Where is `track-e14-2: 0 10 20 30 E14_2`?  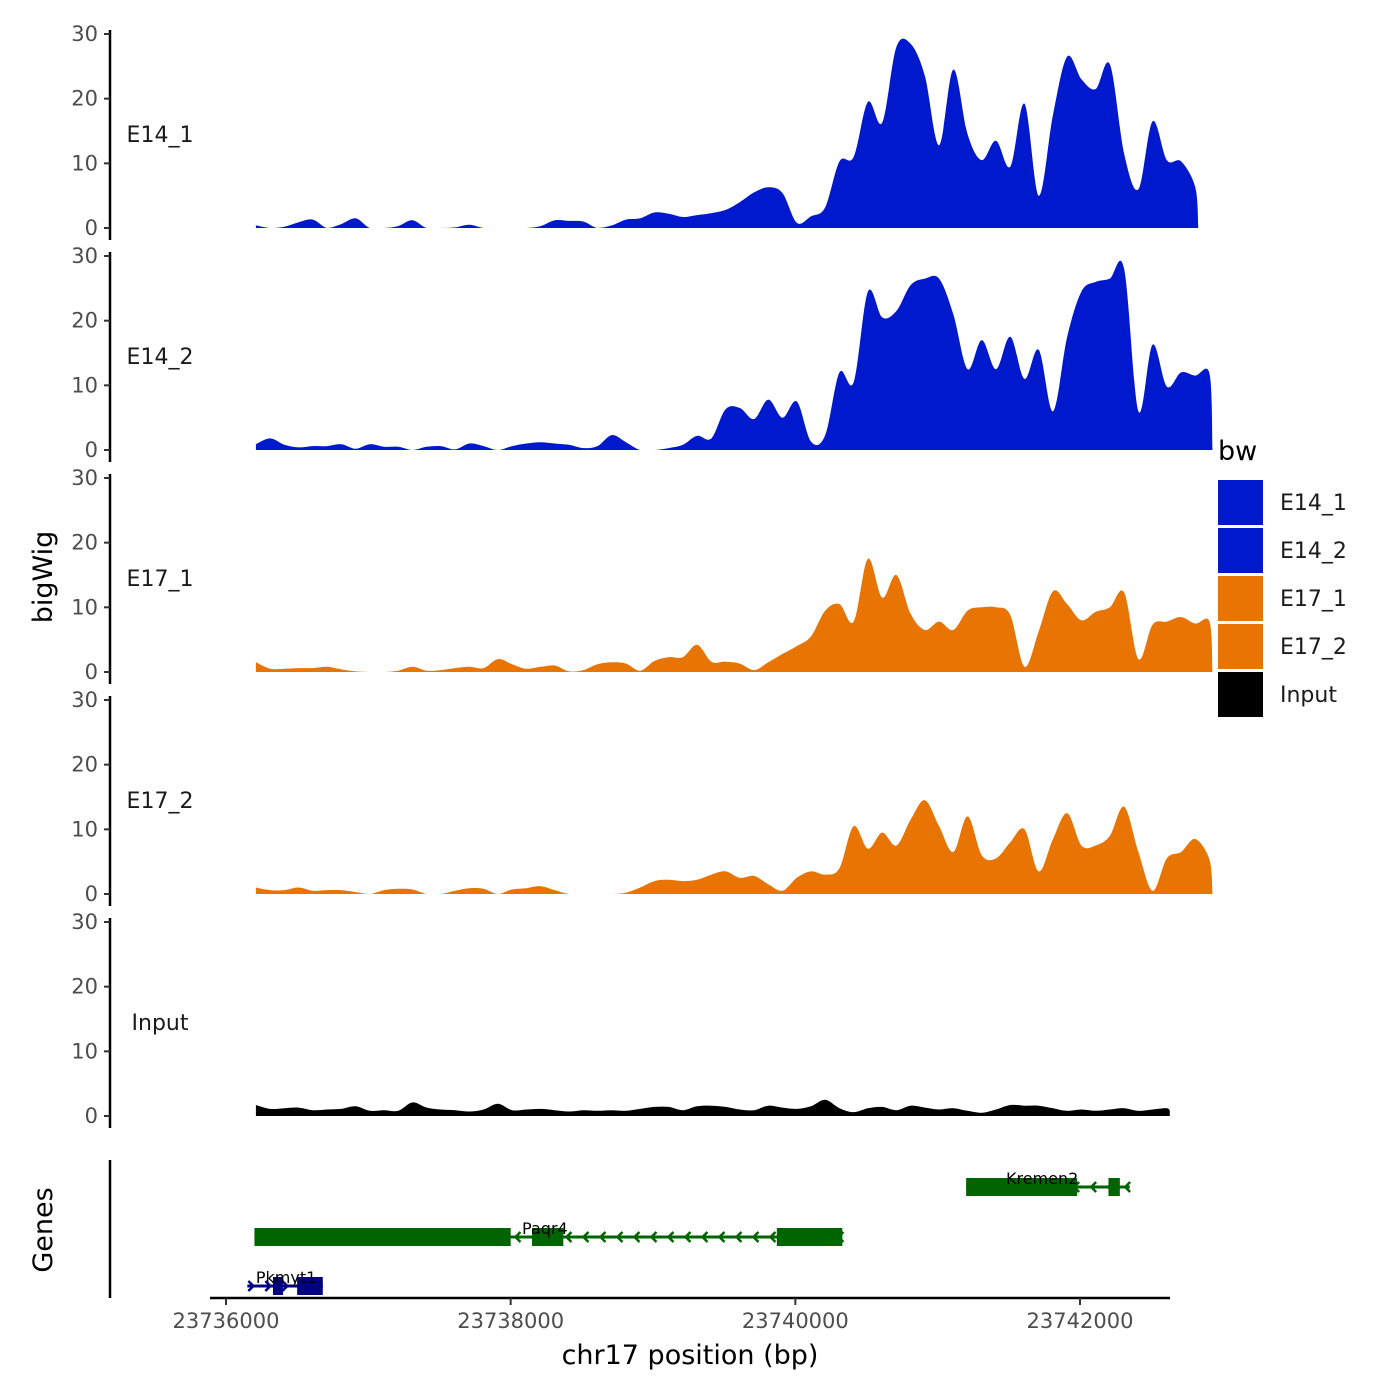 track-e14-2: 0 10 20 30 E14_2 is located at coordinates (642, 353).